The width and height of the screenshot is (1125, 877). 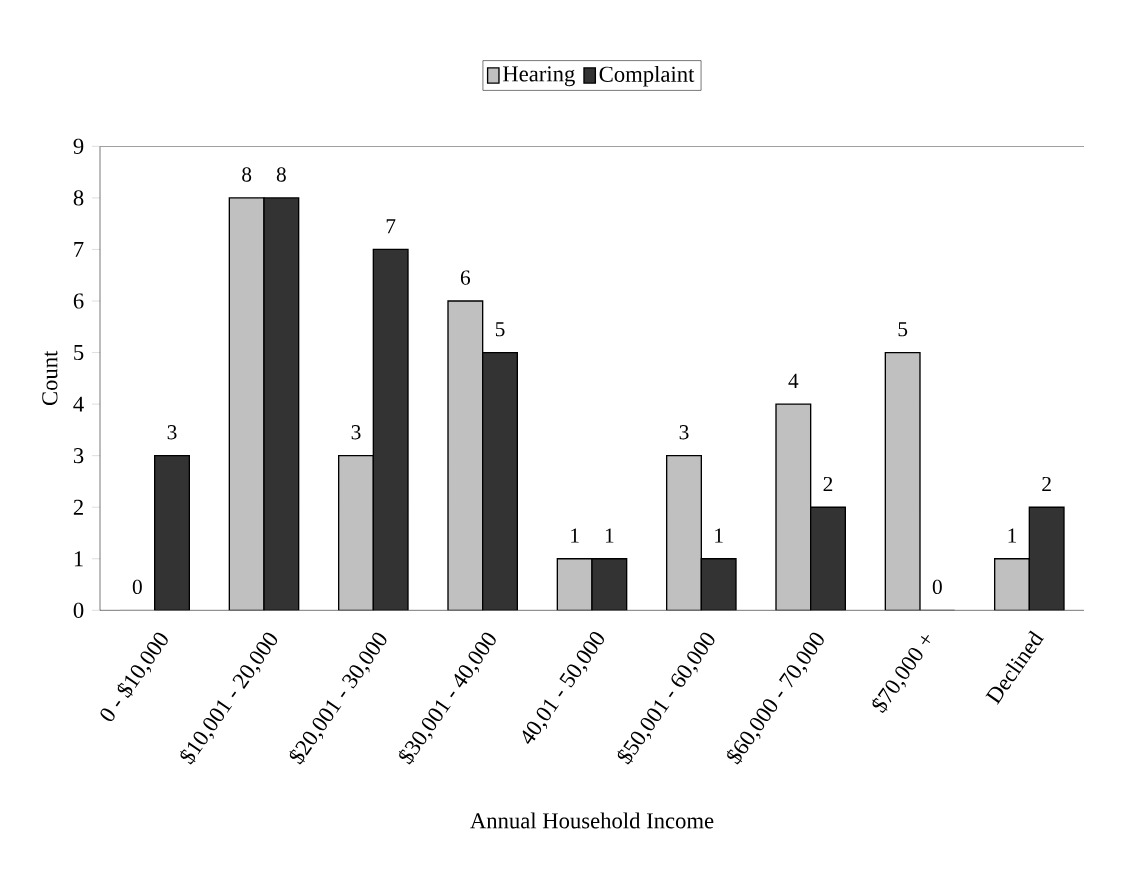 I want to click on x-axis-title: Annual Household Income, so click(x=592, y=820).